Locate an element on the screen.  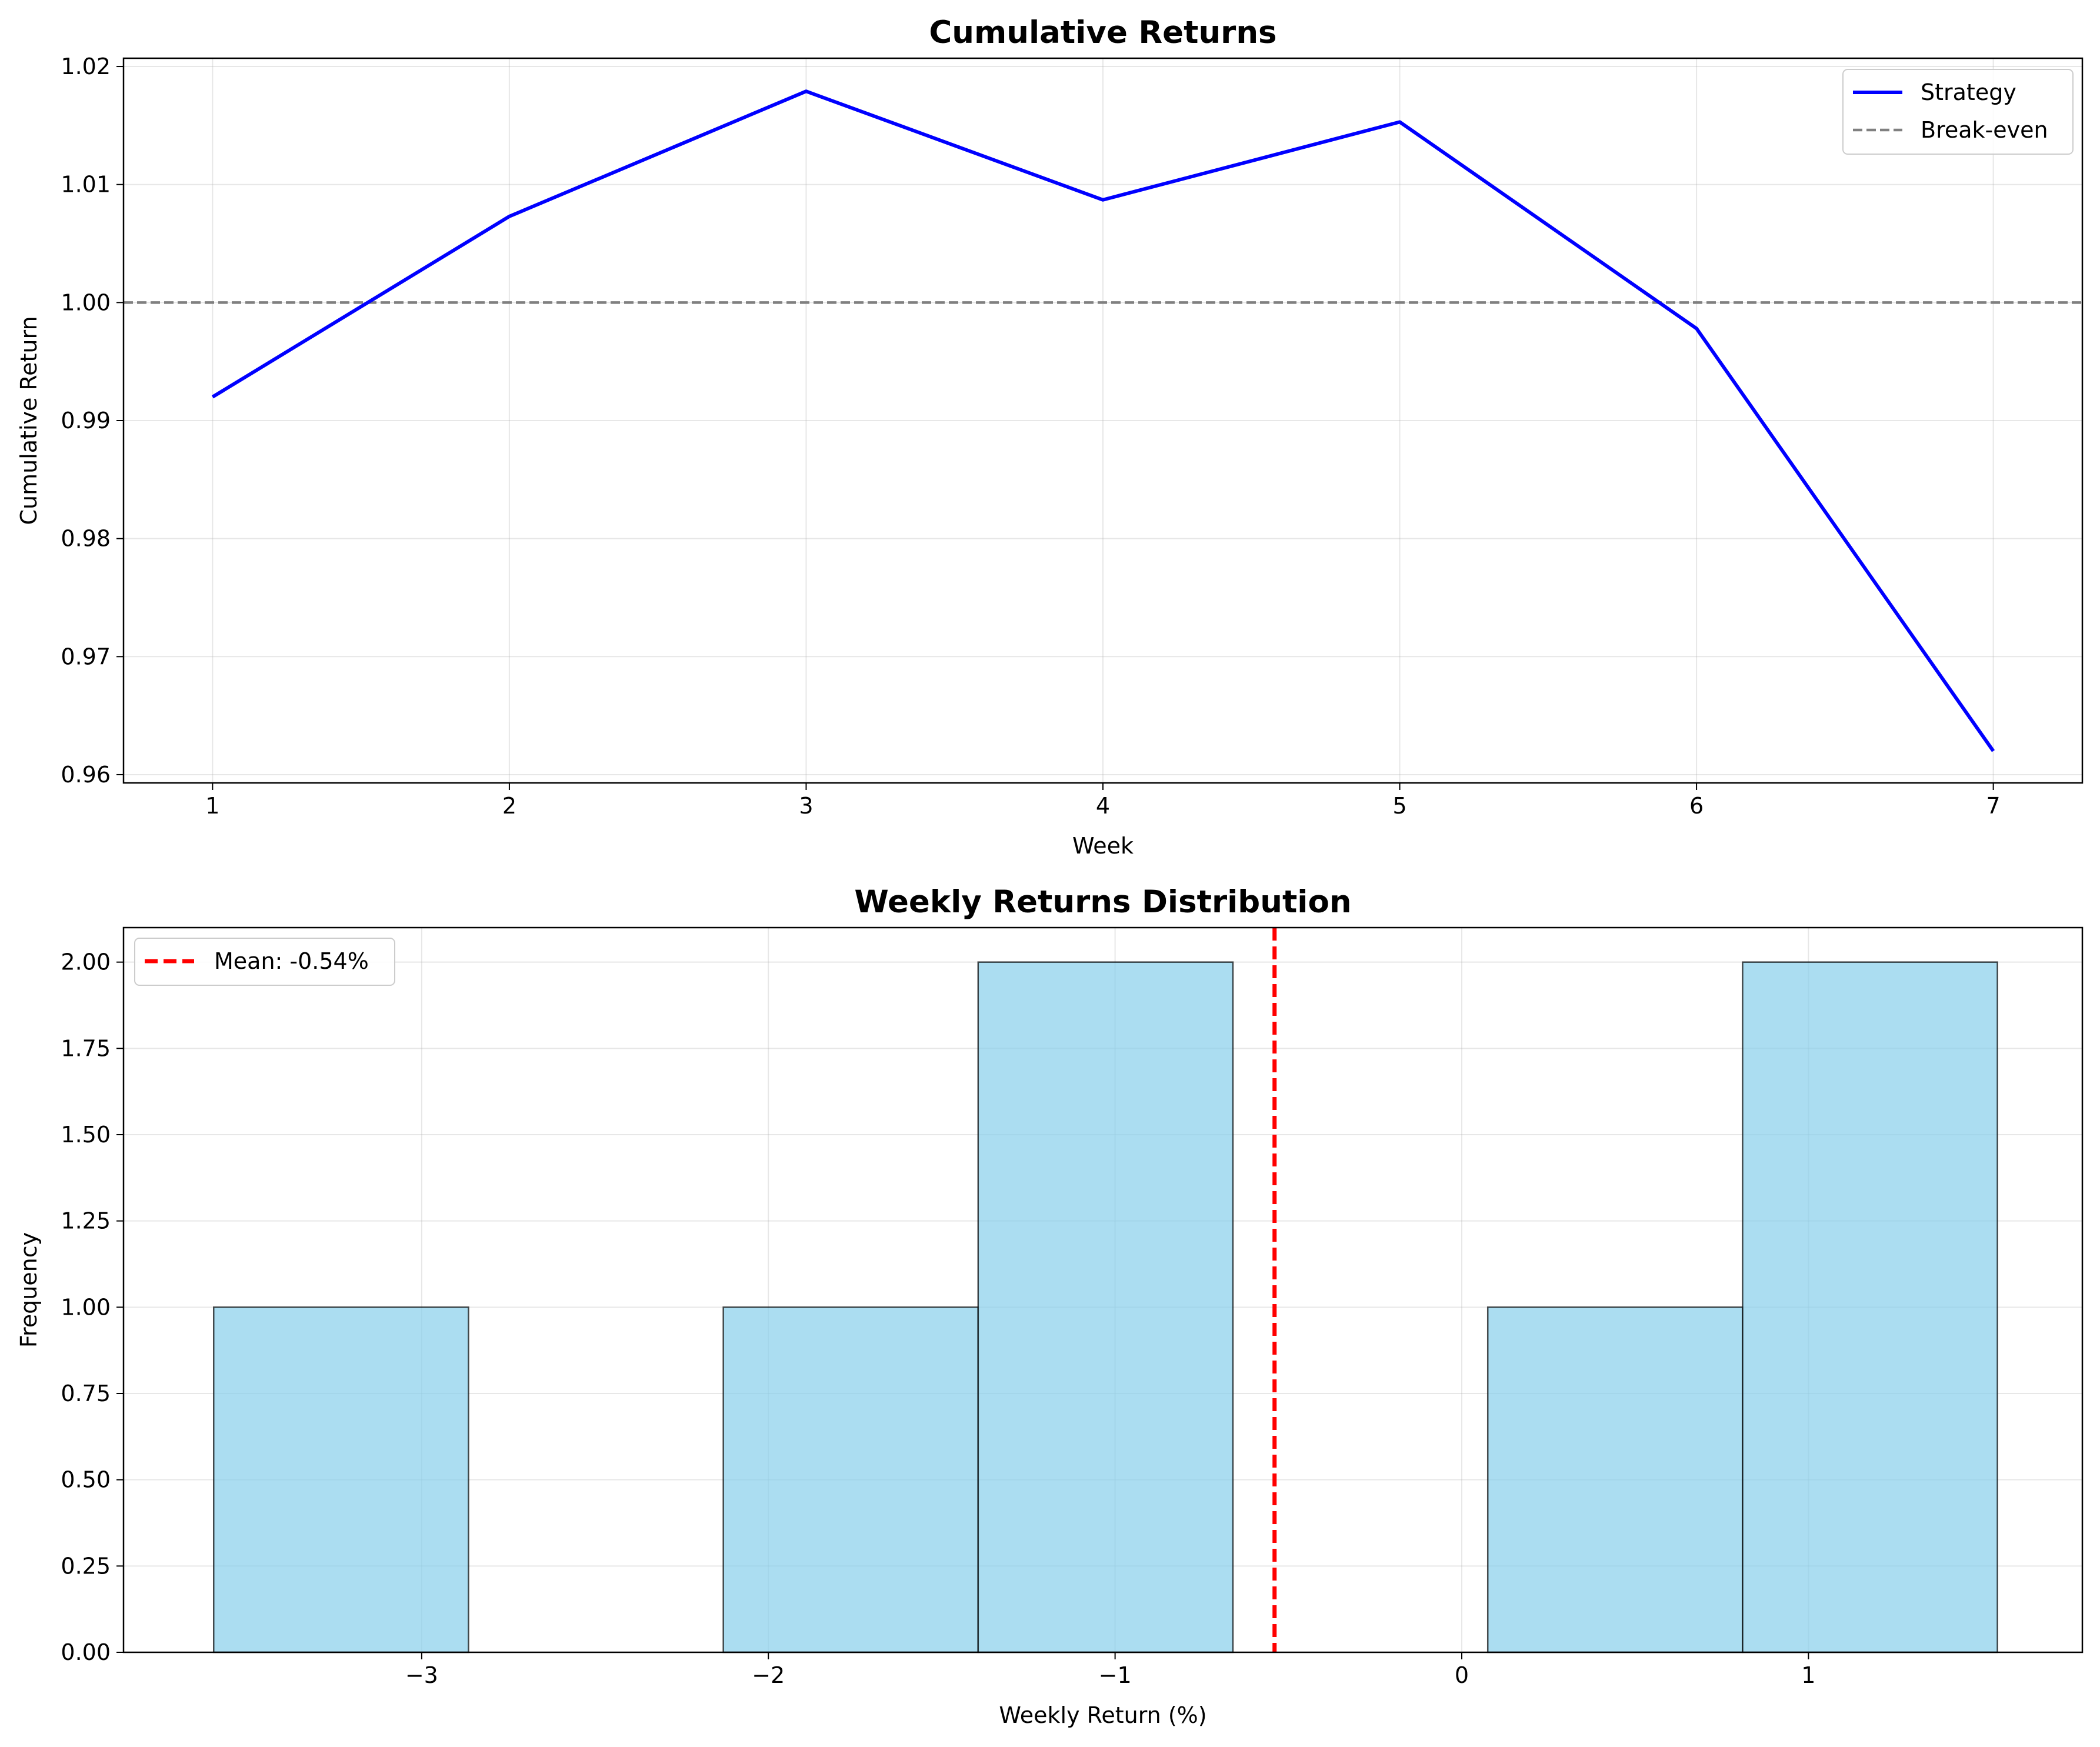
legend: Mean: -0.54% is located at coordinates (264, 962).